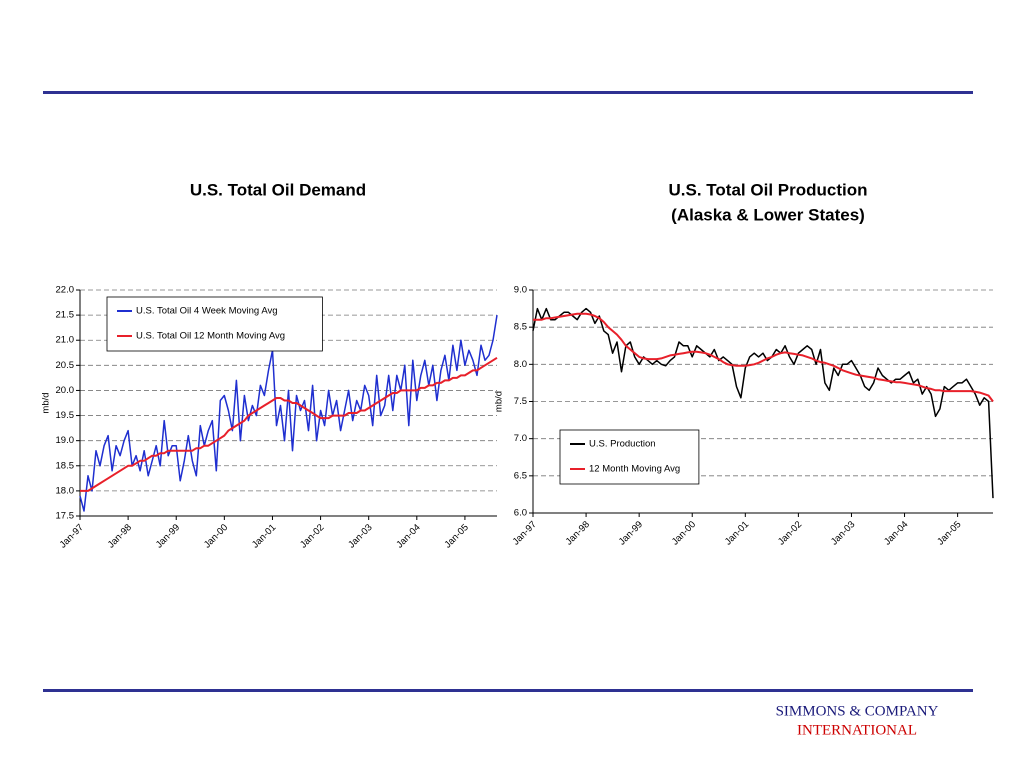 The height and width of the screenshot is (768, 1024). I want to click on y-tick-label: 7.5, so click(520, 401).